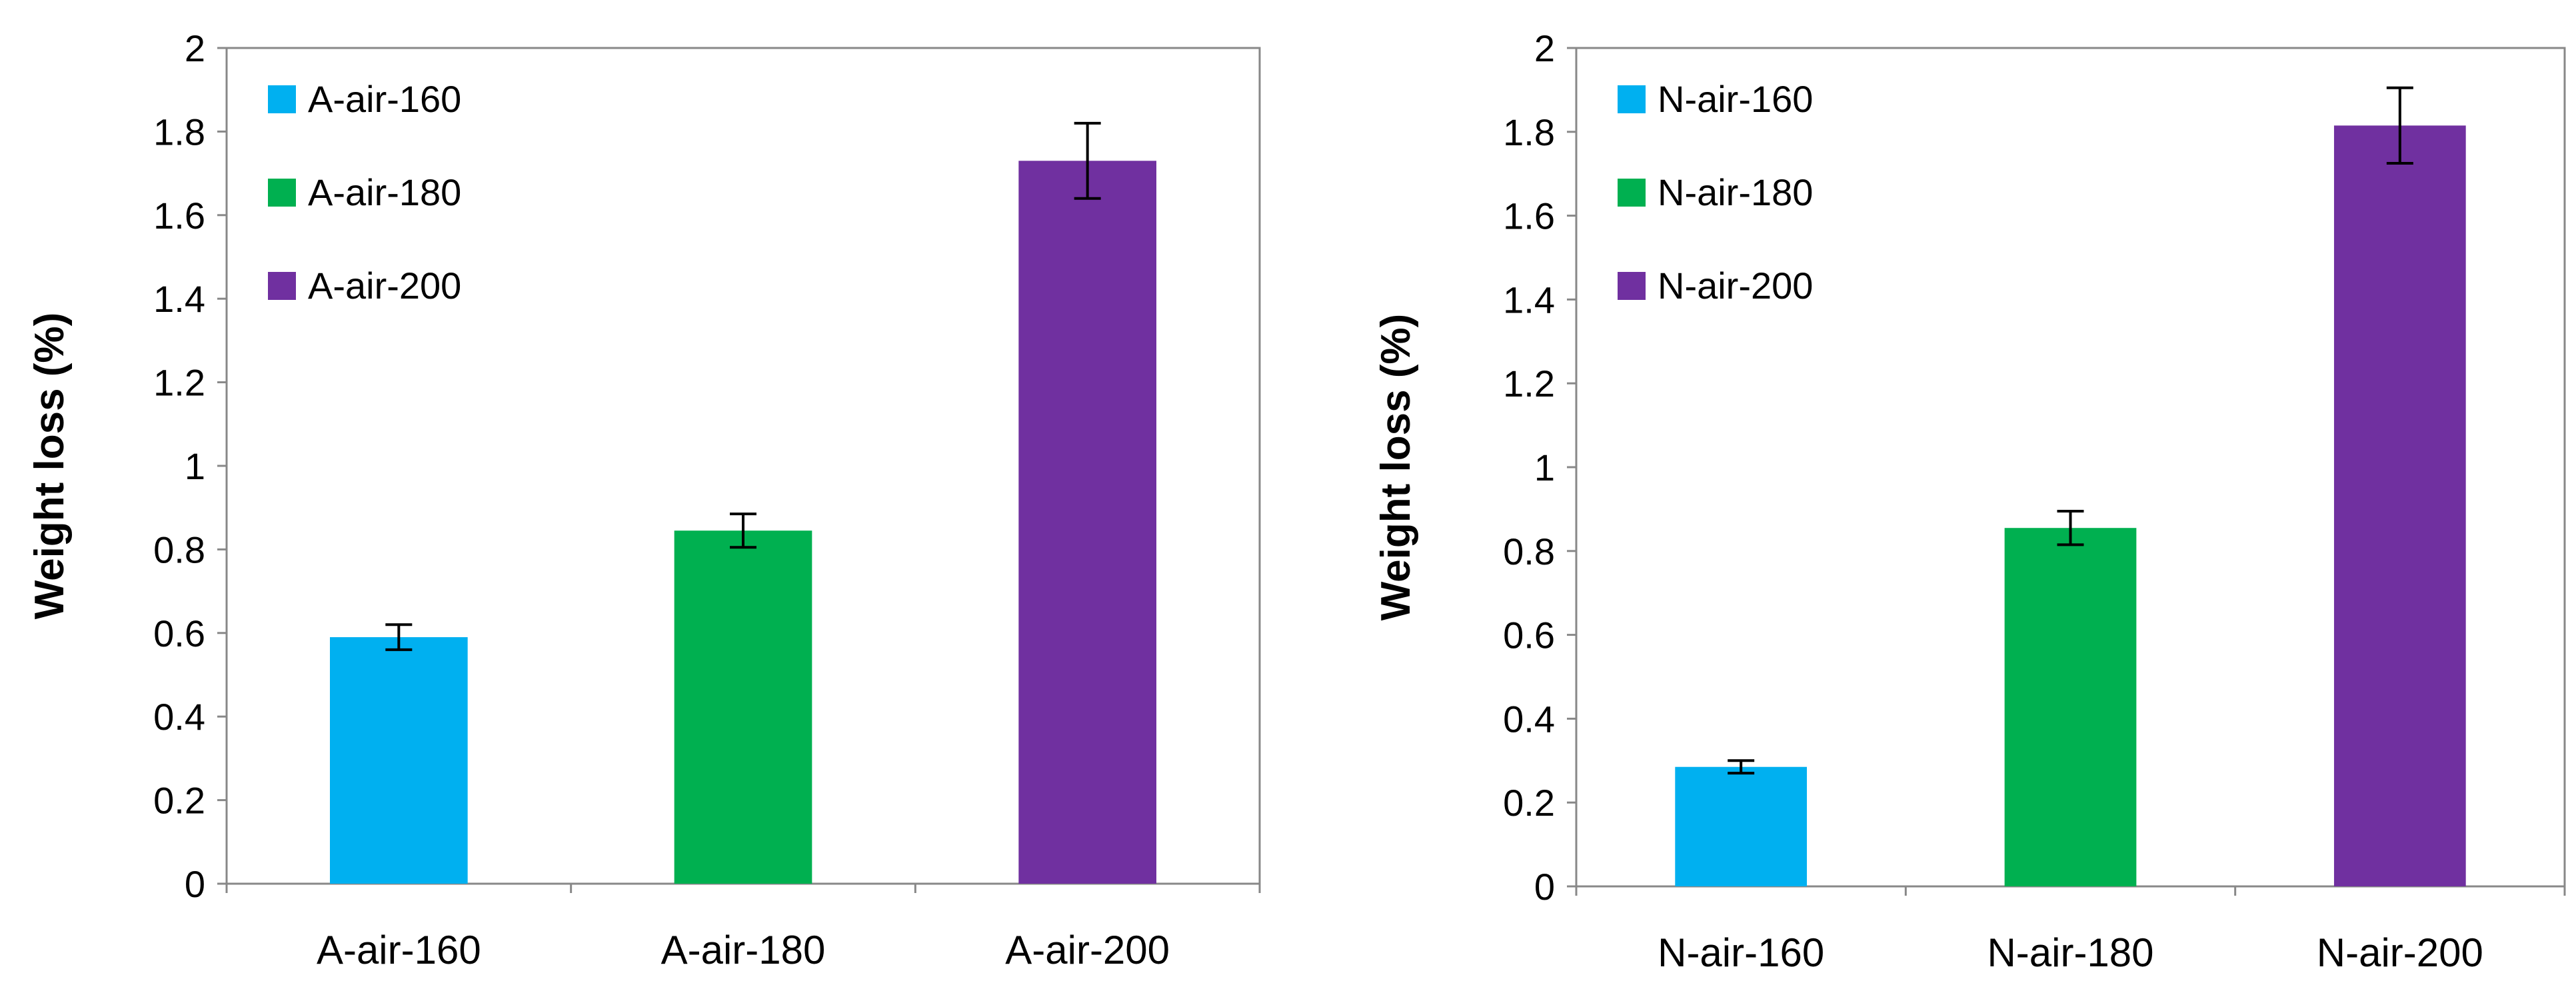 This screenshot has width=2576, height=1007. Describe the element at coordinates (1088, 950) in the screenshot. I see `x-category-label: A-air-200` at that location.